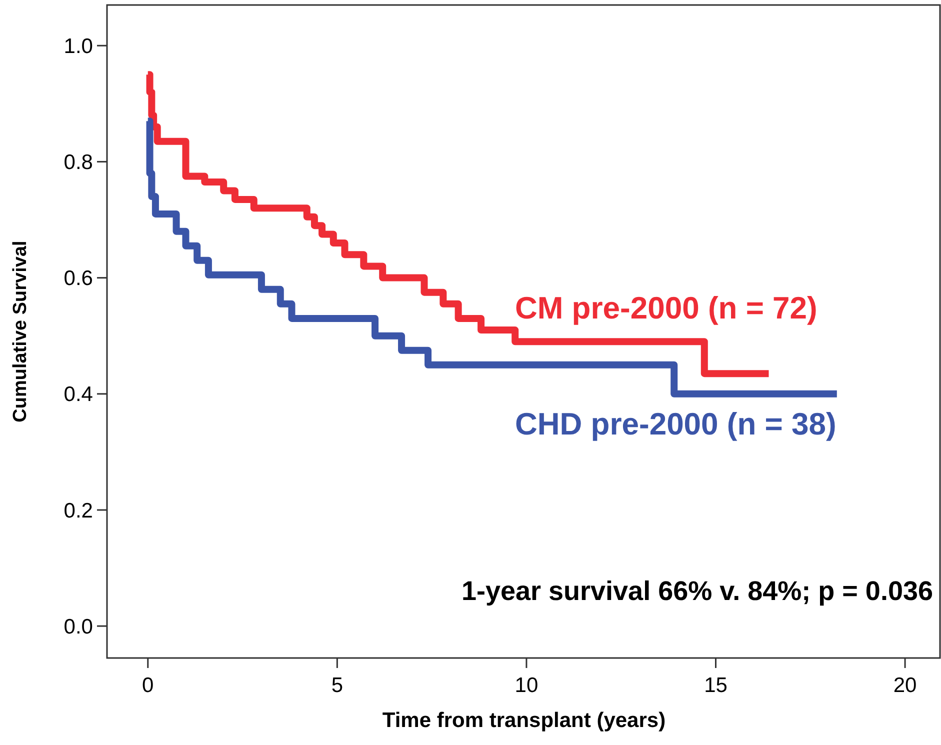 The width and height of the screenshot is (941, 745). Describe the element at coordinates (78, 510) in the screenshot. I see `y-tick-label: 0.2` at that location.